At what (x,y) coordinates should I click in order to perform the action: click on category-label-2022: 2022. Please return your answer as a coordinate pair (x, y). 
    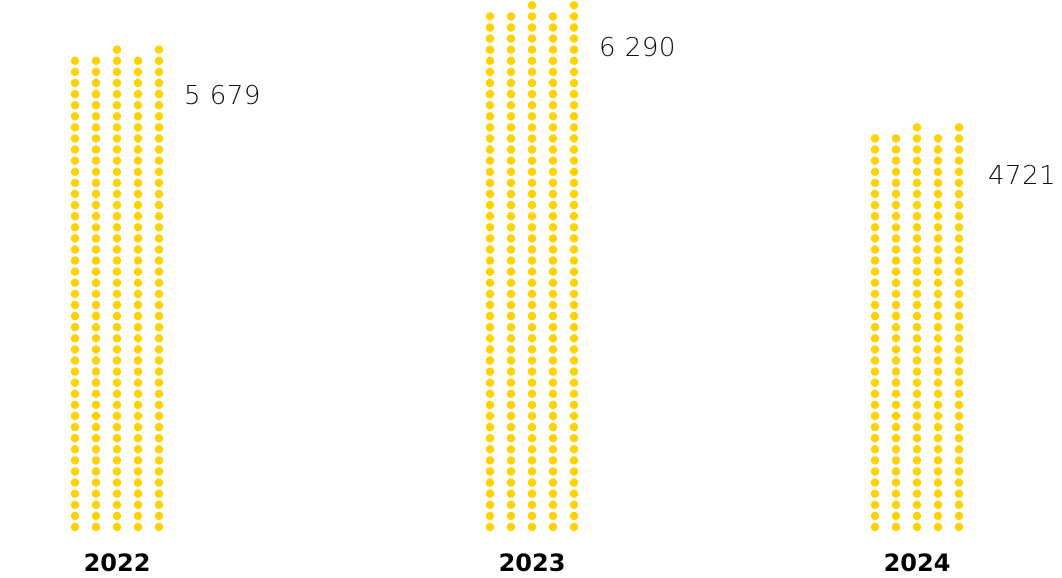
    Looking at the image, I should click on (117, 563).